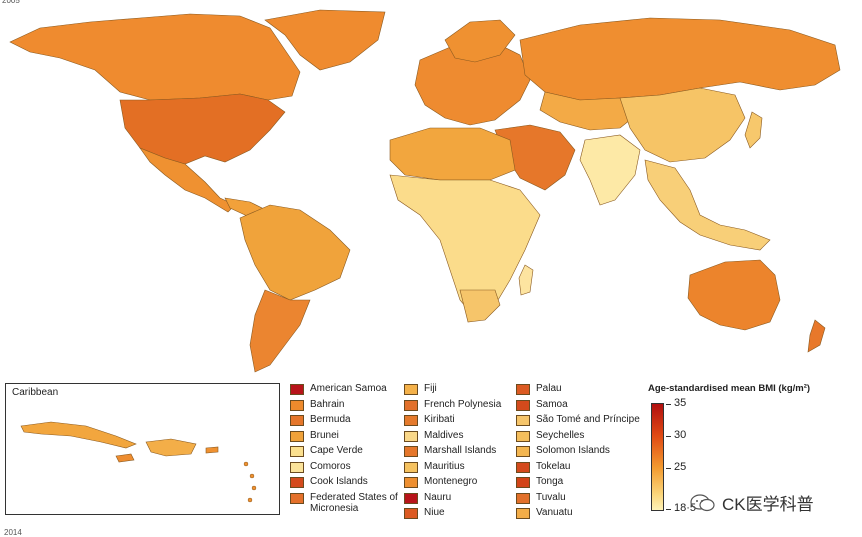 The image size is (862, 537). Describe the element at coordinates (354, 502) in the screenshot. I see `legend-label: Federated States of Micronesia` at that location.